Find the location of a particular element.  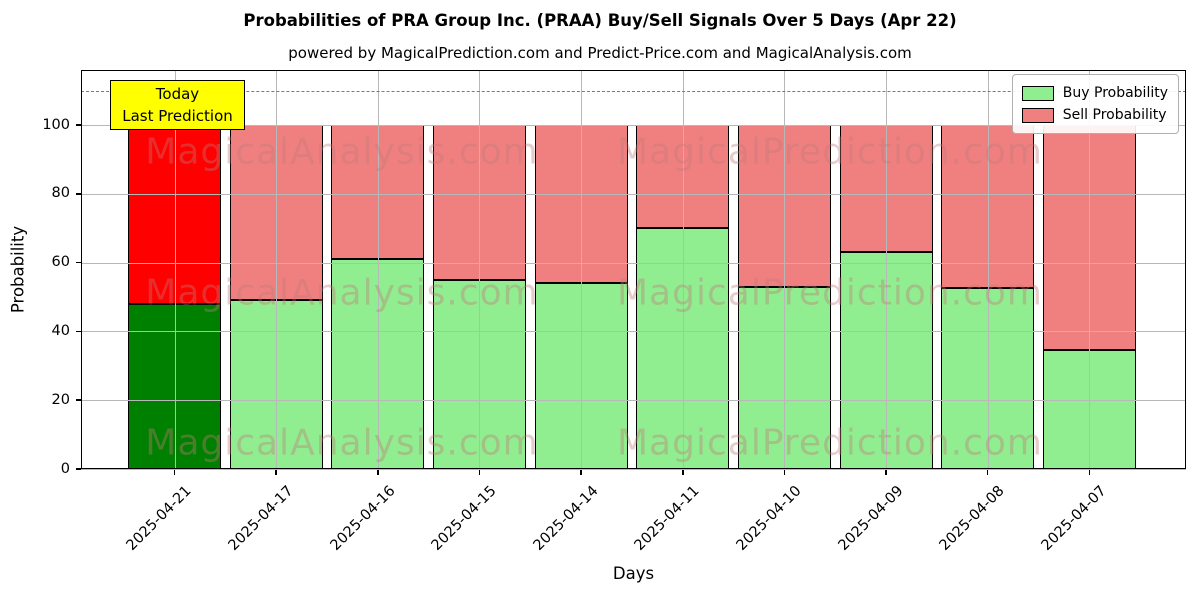

x-tick-label: 2025-04-08 is located at coordinates (973, 518).